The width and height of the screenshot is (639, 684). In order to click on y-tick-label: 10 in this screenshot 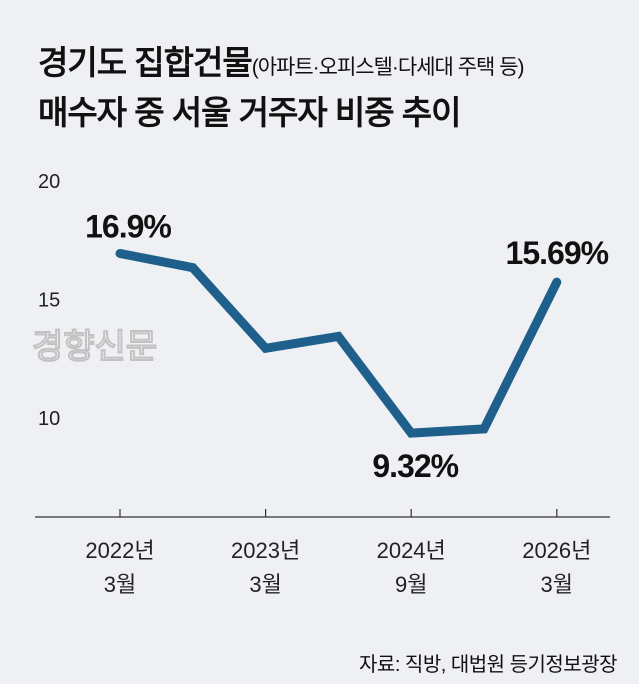, I will do `click(49, 419)`.